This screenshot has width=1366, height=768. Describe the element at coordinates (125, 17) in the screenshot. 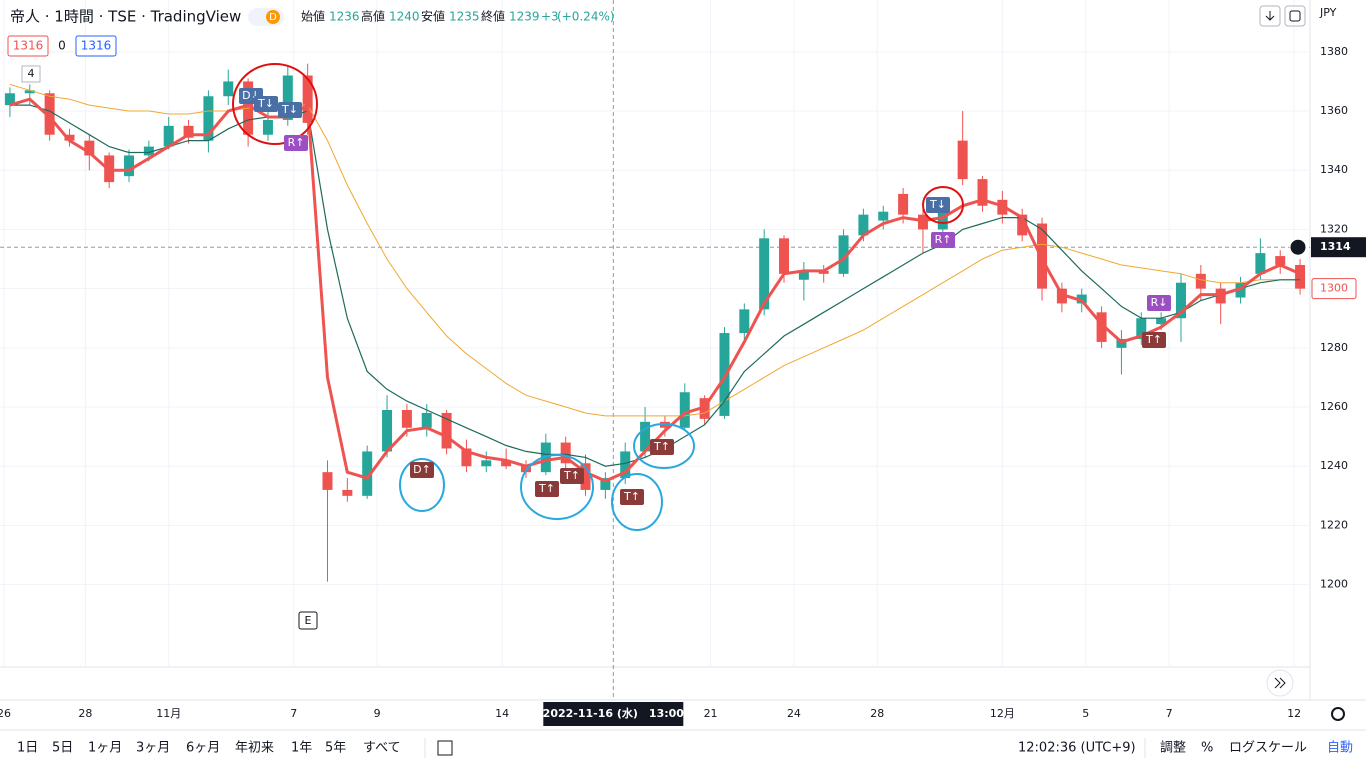

I see `symbol-title: 帝人 · 1時間 · TSE · TradingView` at that location.